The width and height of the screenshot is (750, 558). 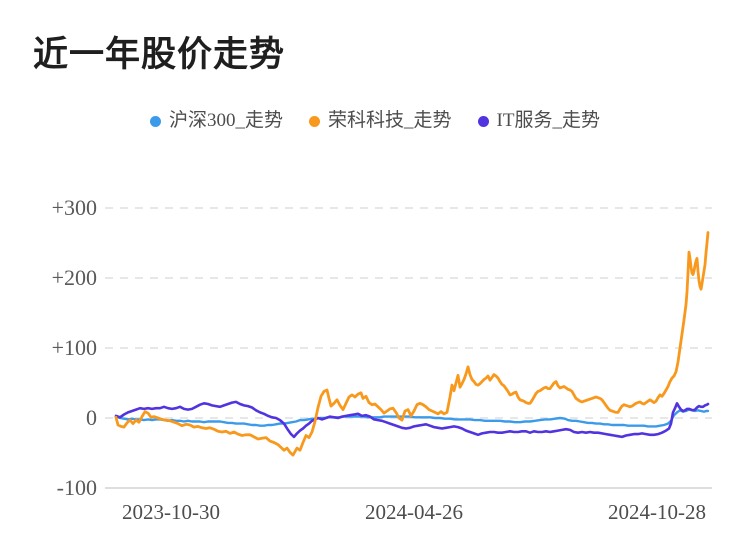 I want to click on series-line-沪深300_走势, so click(x=412, y=418).